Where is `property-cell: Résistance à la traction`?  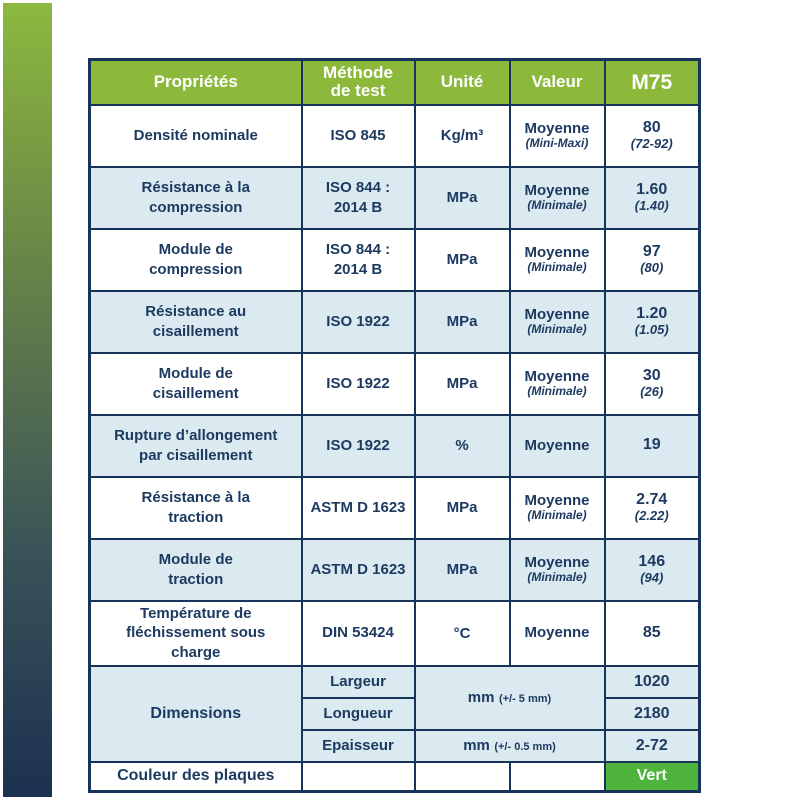 property-cell: Résistance à la traction is located at coordinates (195, 507).